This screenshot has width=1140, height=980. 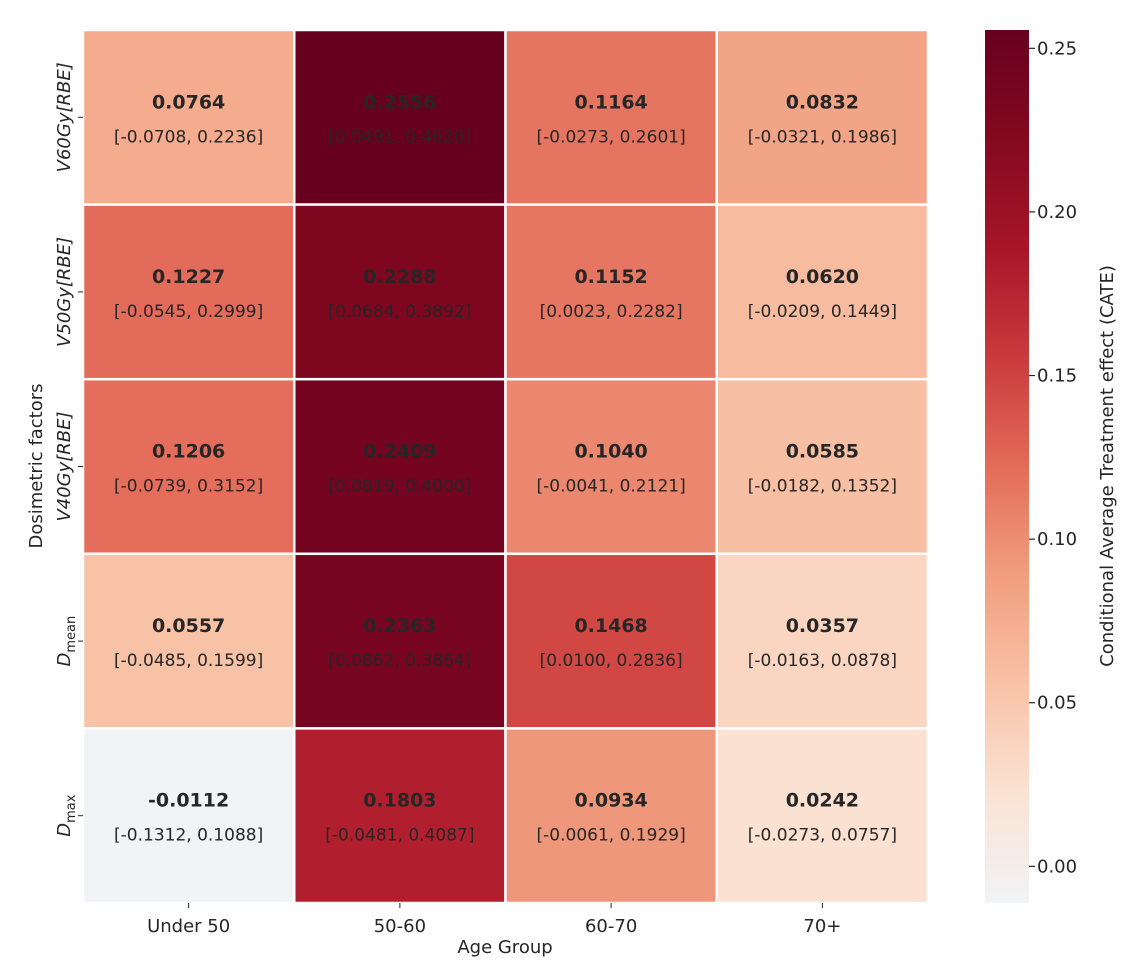 What do you see at coordinates (822, 137) in the screenshot?
I see `cell-ci-label: [-0.0321, 0.1986]` at bounding box center [822, 137].